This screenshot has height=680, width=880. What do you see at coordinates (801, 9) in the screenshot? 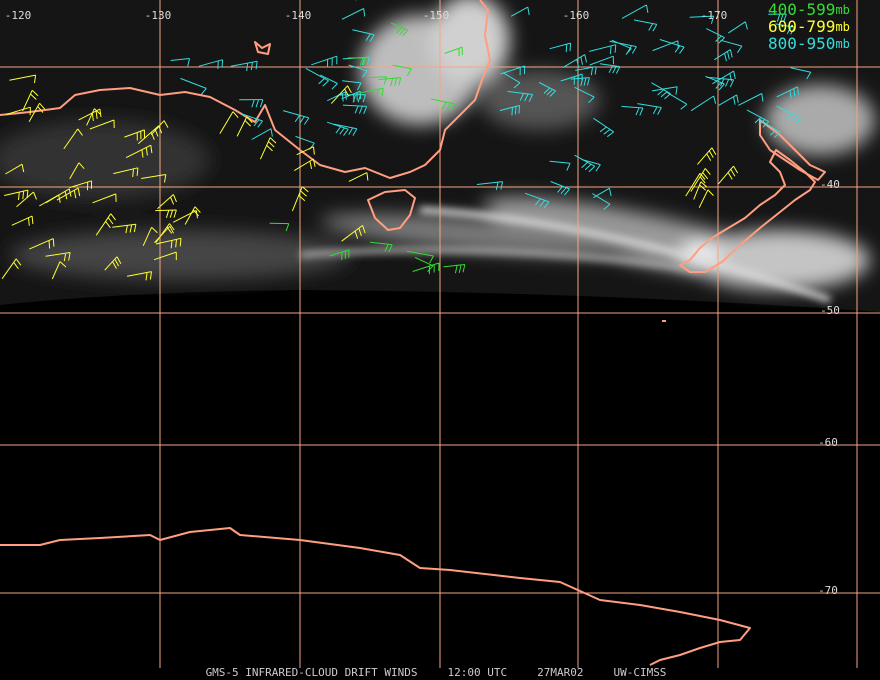
I see `legend-range: 400-599` at bounding box center [801, 9].